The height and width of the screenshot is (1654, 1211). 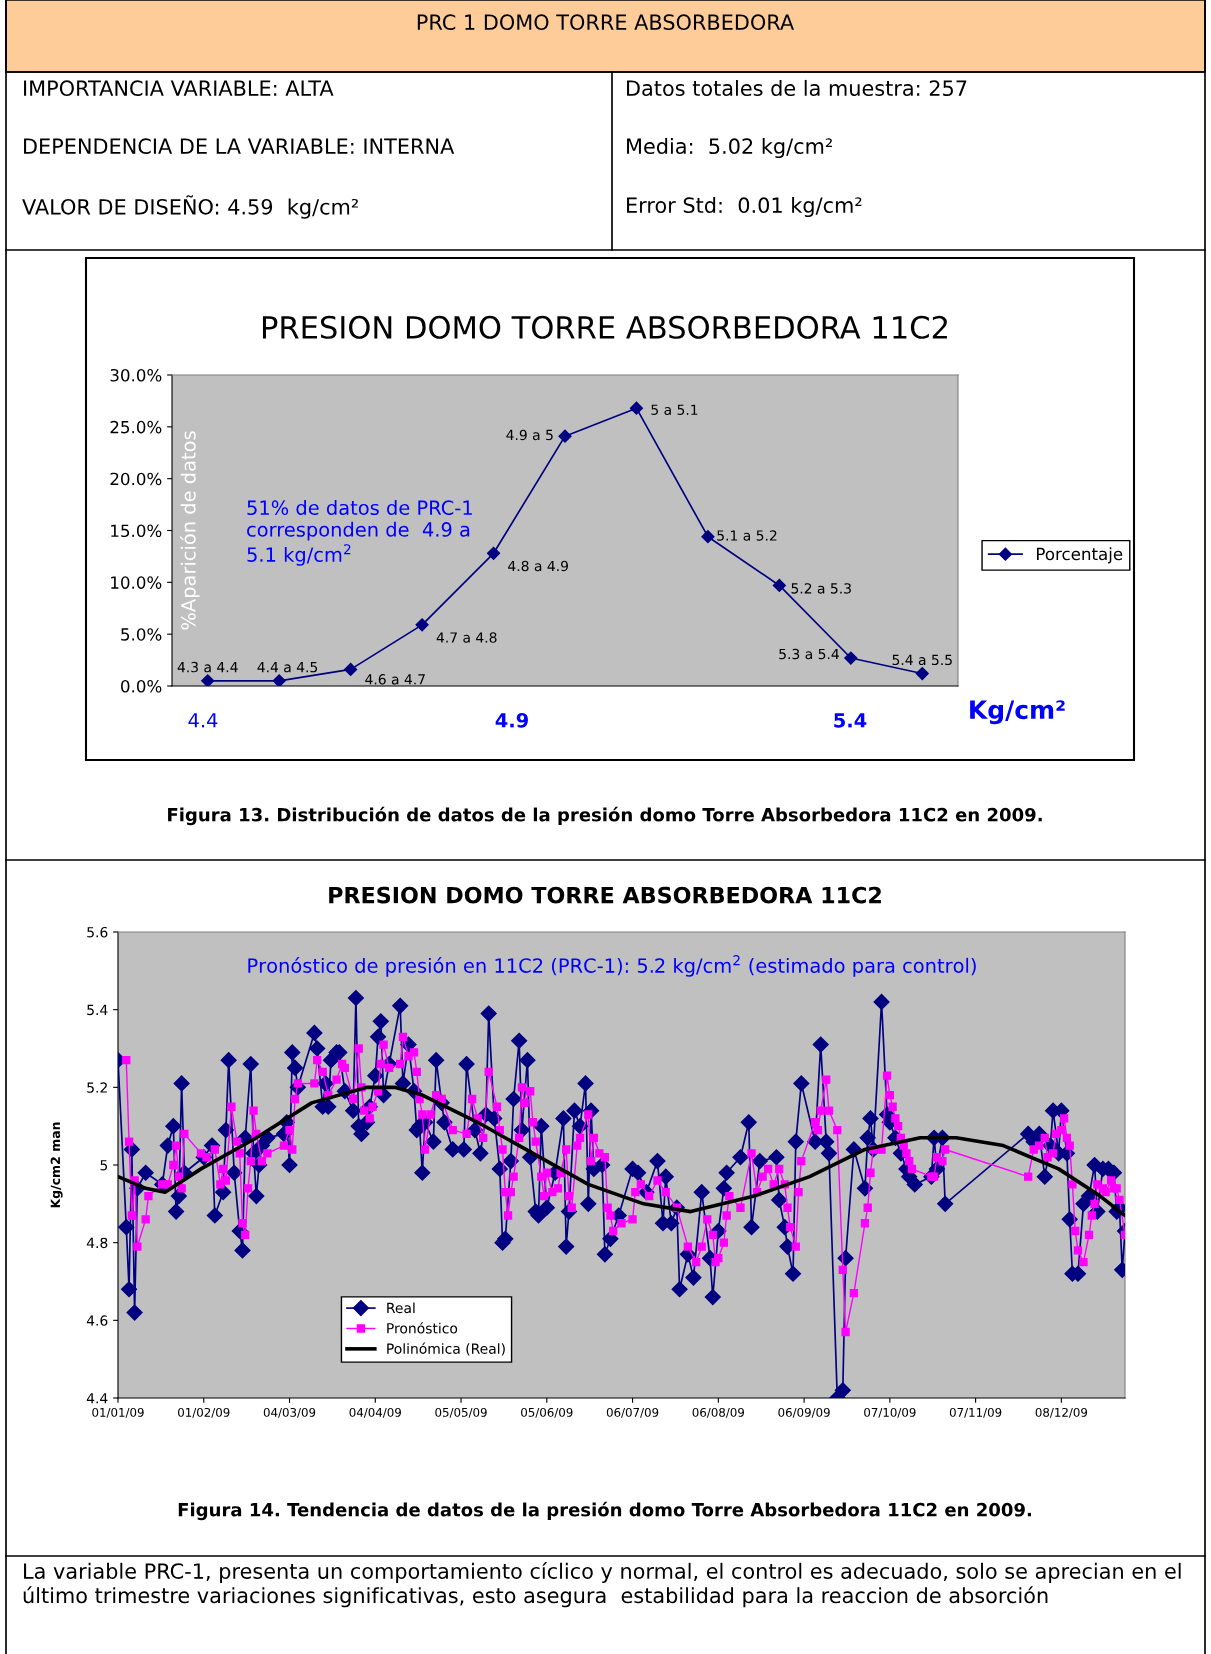 I want to click on y-tick-label: 4.6, so click(x=97, y=1320).